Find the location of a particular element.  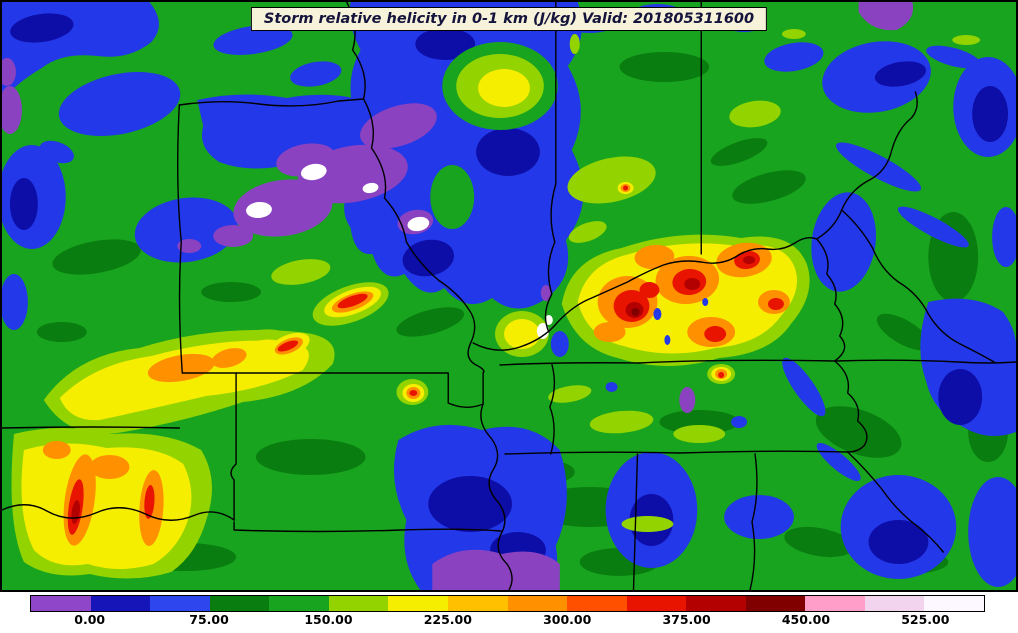

colorbar-tick-label: 450.00 is located at coordinates (806, 619).